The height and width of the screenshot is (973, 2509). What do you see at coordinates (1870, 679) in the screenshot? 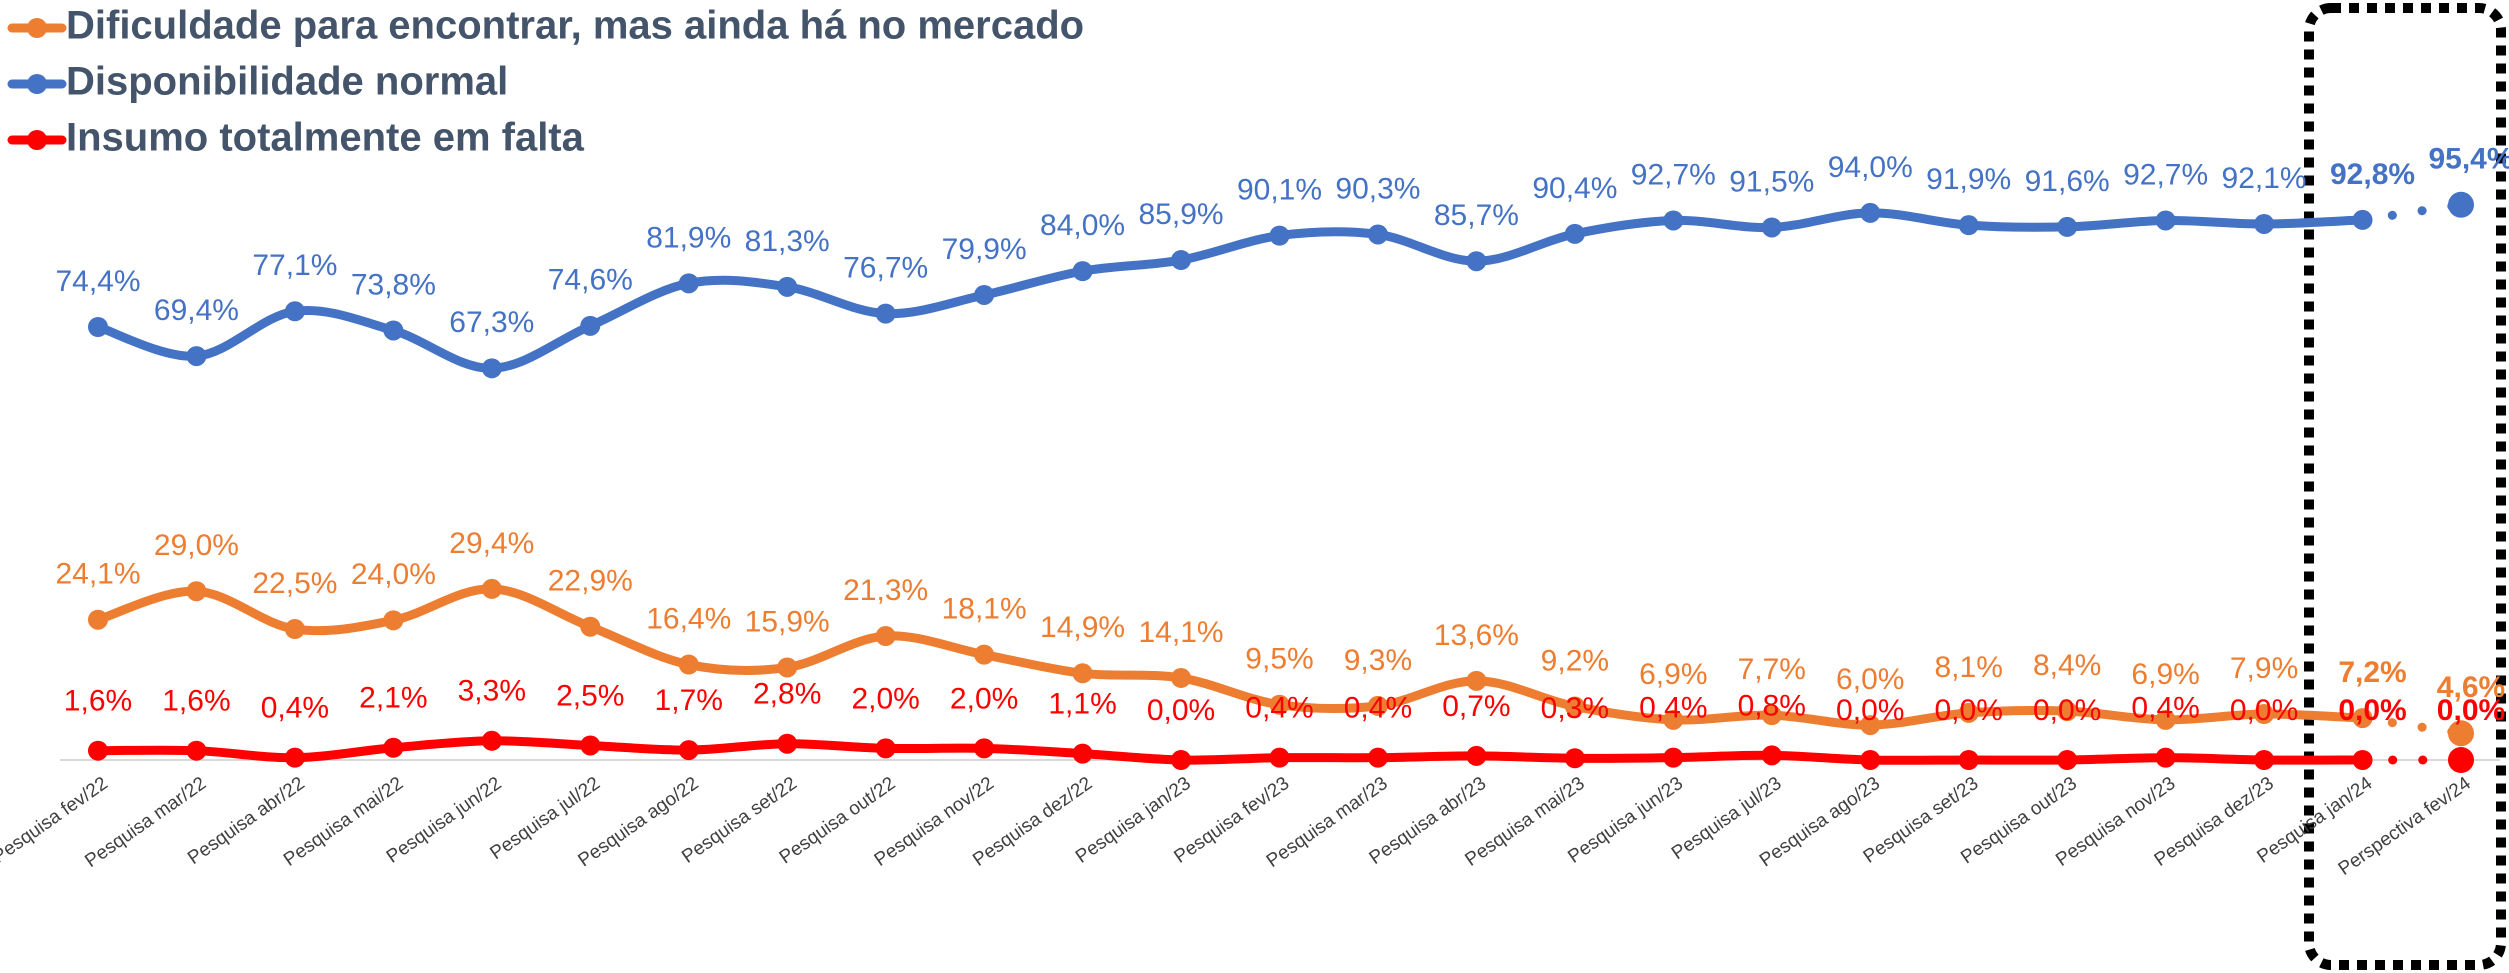
I see `value-label: 6,0%` at bounding box center [1870, 679].